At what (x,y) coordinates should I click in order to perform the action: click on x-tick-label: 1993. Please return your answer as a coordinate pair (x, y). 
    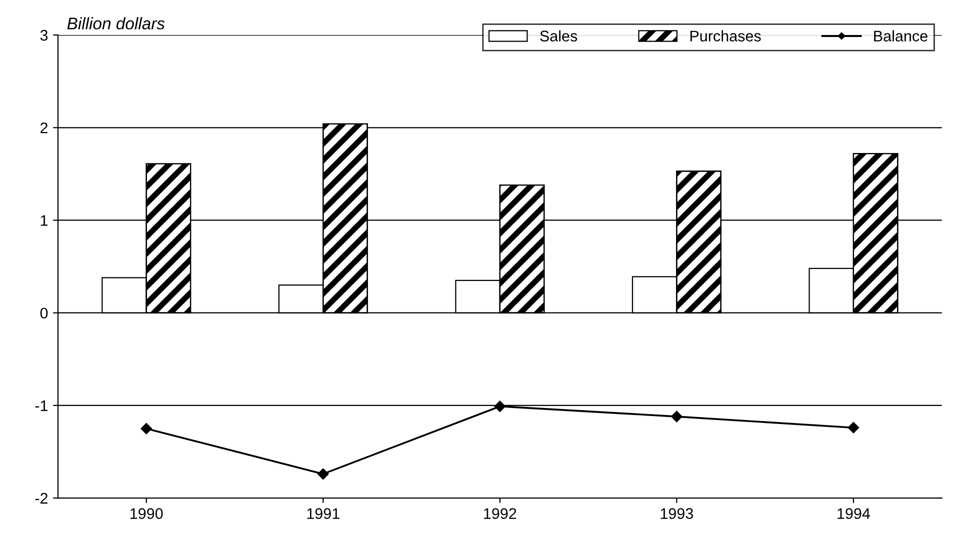
    Looking at the image, I should click on (677, 513).